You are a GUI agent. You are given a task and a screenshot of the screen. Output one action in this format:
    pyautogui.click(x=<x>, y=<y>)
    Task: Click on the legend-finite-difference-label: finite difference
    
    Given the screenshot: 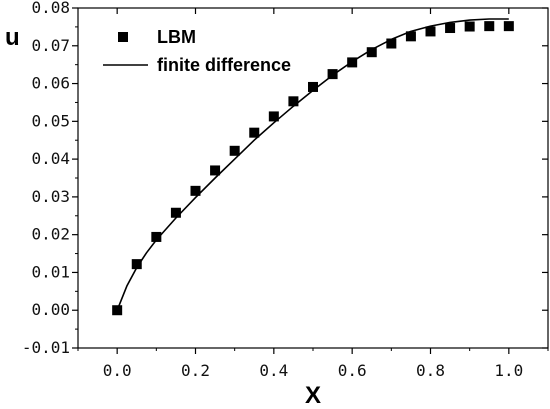 What is the action you would take?
    pyautogui.click(x=224, y=65)
    